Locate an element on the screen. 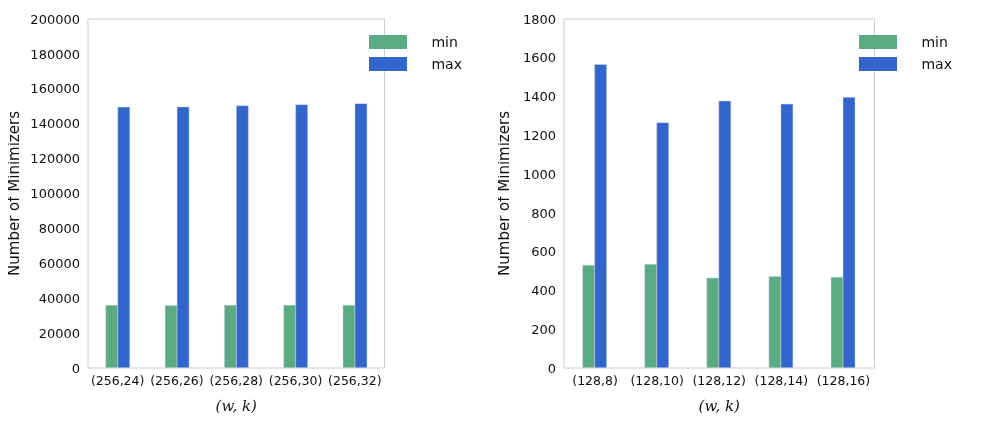 This screenshot has width=1004, height=435. y-tick-label: 200 is located at coordinates (543, 329).